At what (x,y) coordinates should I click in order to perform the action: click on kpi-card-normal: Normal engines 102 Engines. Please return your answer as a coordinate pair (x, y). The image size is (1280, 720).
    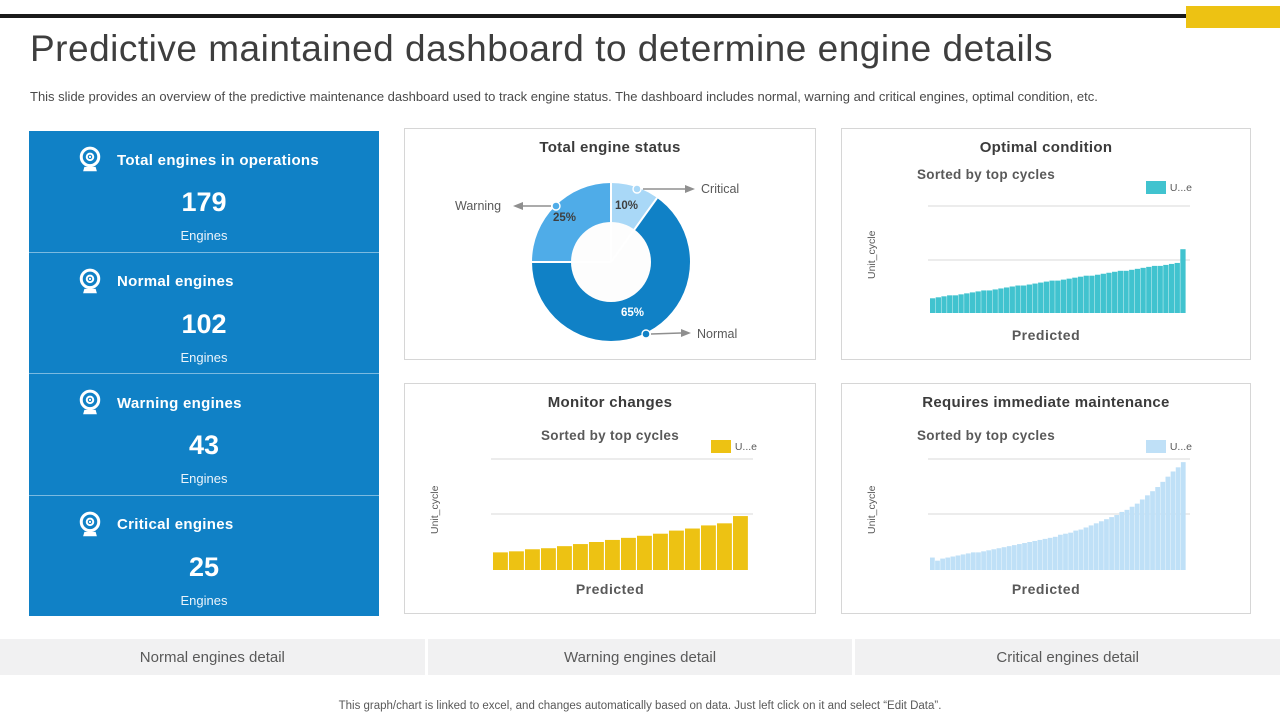
    Looking at the image, I should click on (204, 313).